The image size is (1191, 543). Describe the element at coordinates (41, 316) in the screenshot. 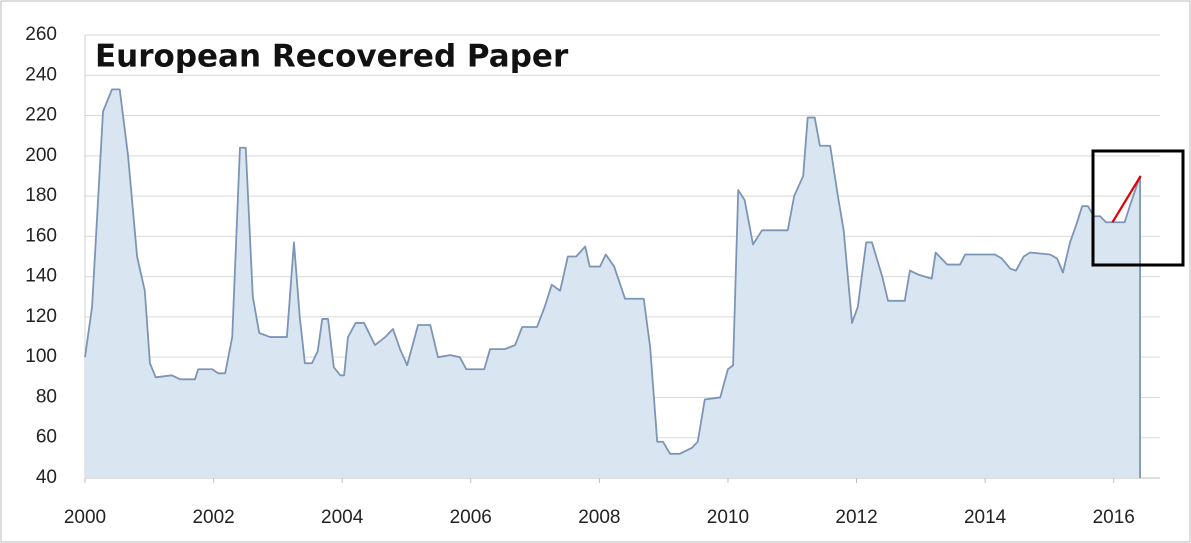

I see `y-tick-label: 120` at that location.